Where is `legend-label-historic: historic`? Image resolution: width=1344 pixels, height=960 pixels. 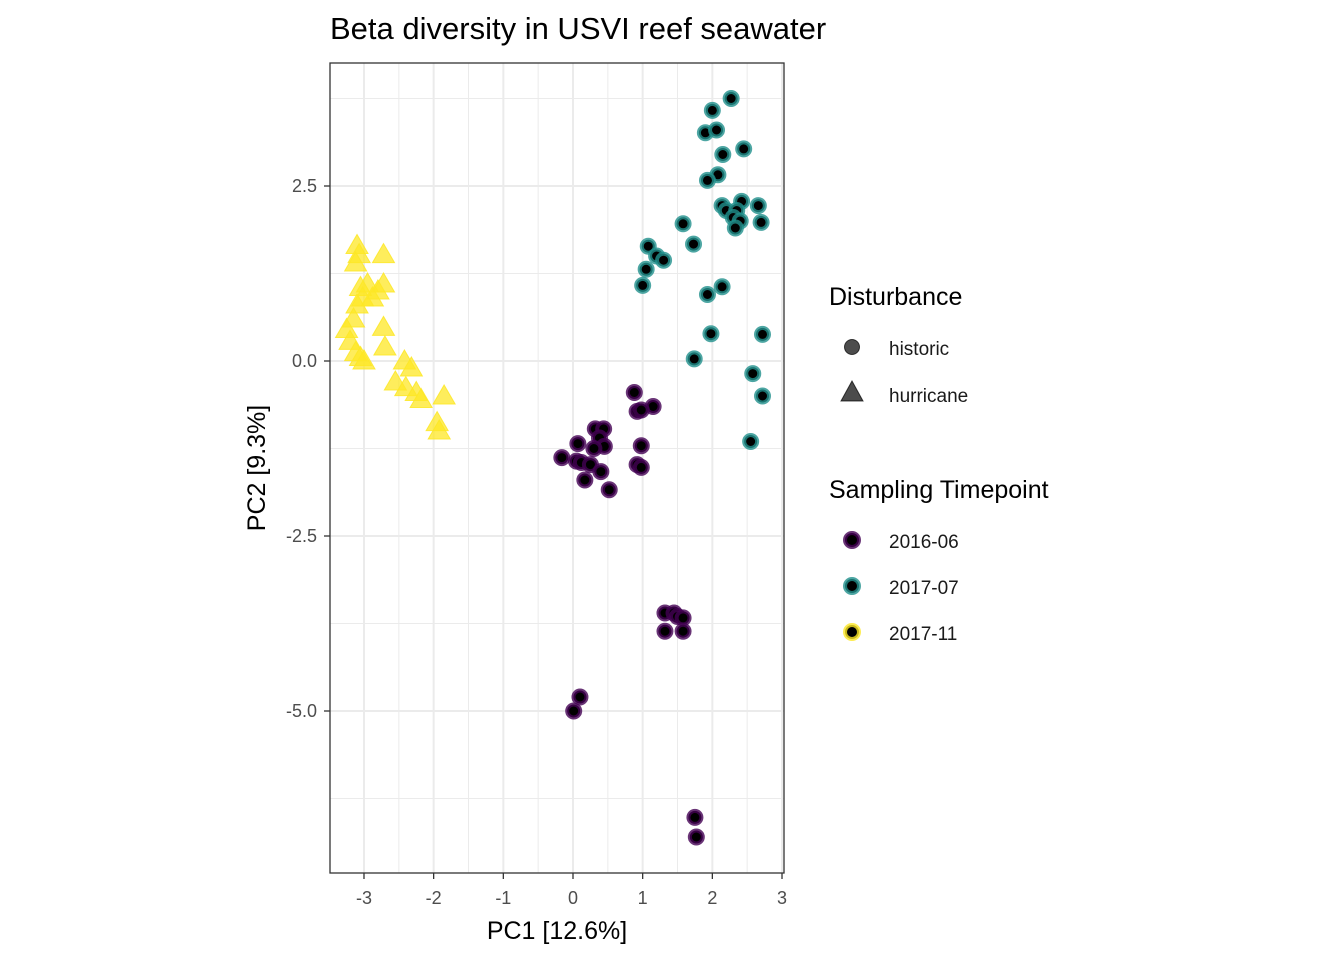
legend-label-historic: historic is located at coordinates (919, 349).